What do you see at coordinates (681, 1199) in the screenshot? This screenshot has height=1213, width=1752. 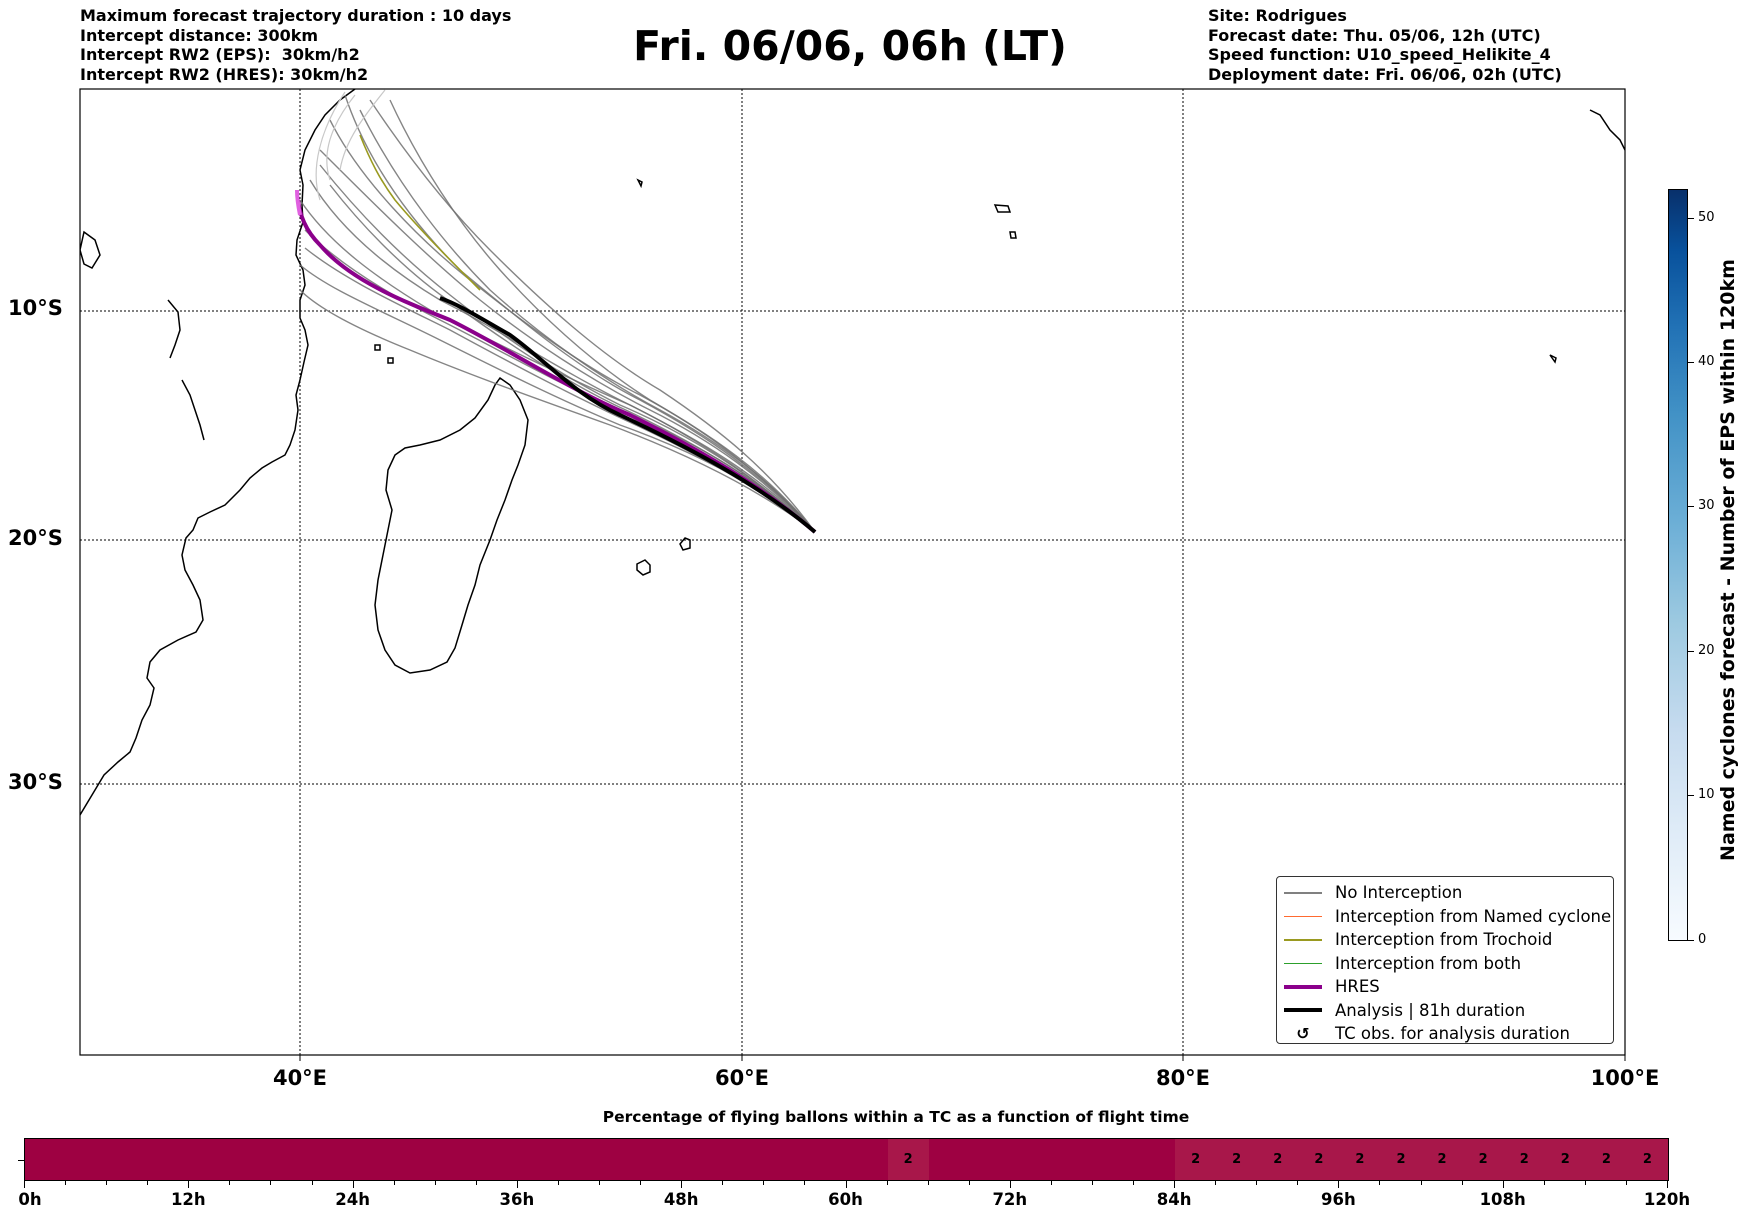 I see `bar-hour-label: 48h` at bounding box center [681, 1199].